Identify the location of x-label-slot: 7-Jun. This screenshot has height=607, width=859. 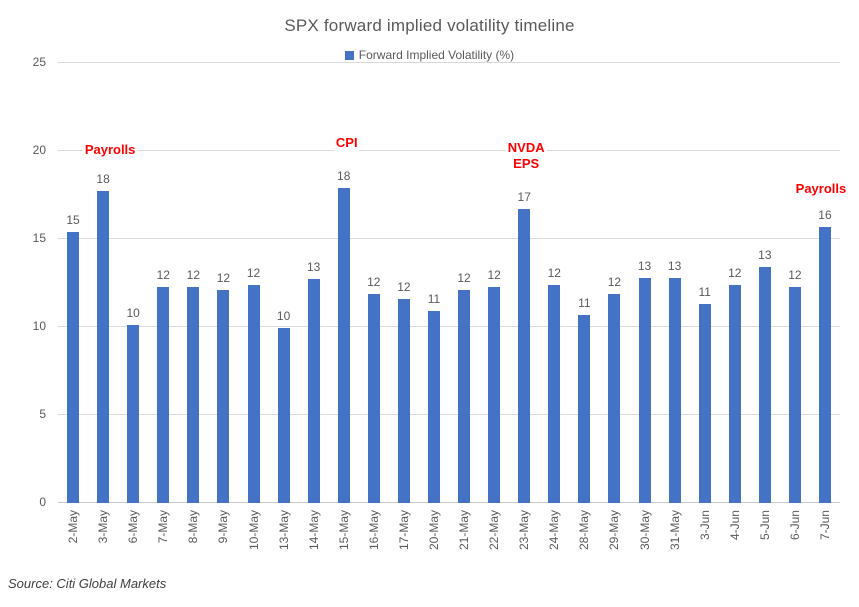
(825, 541).